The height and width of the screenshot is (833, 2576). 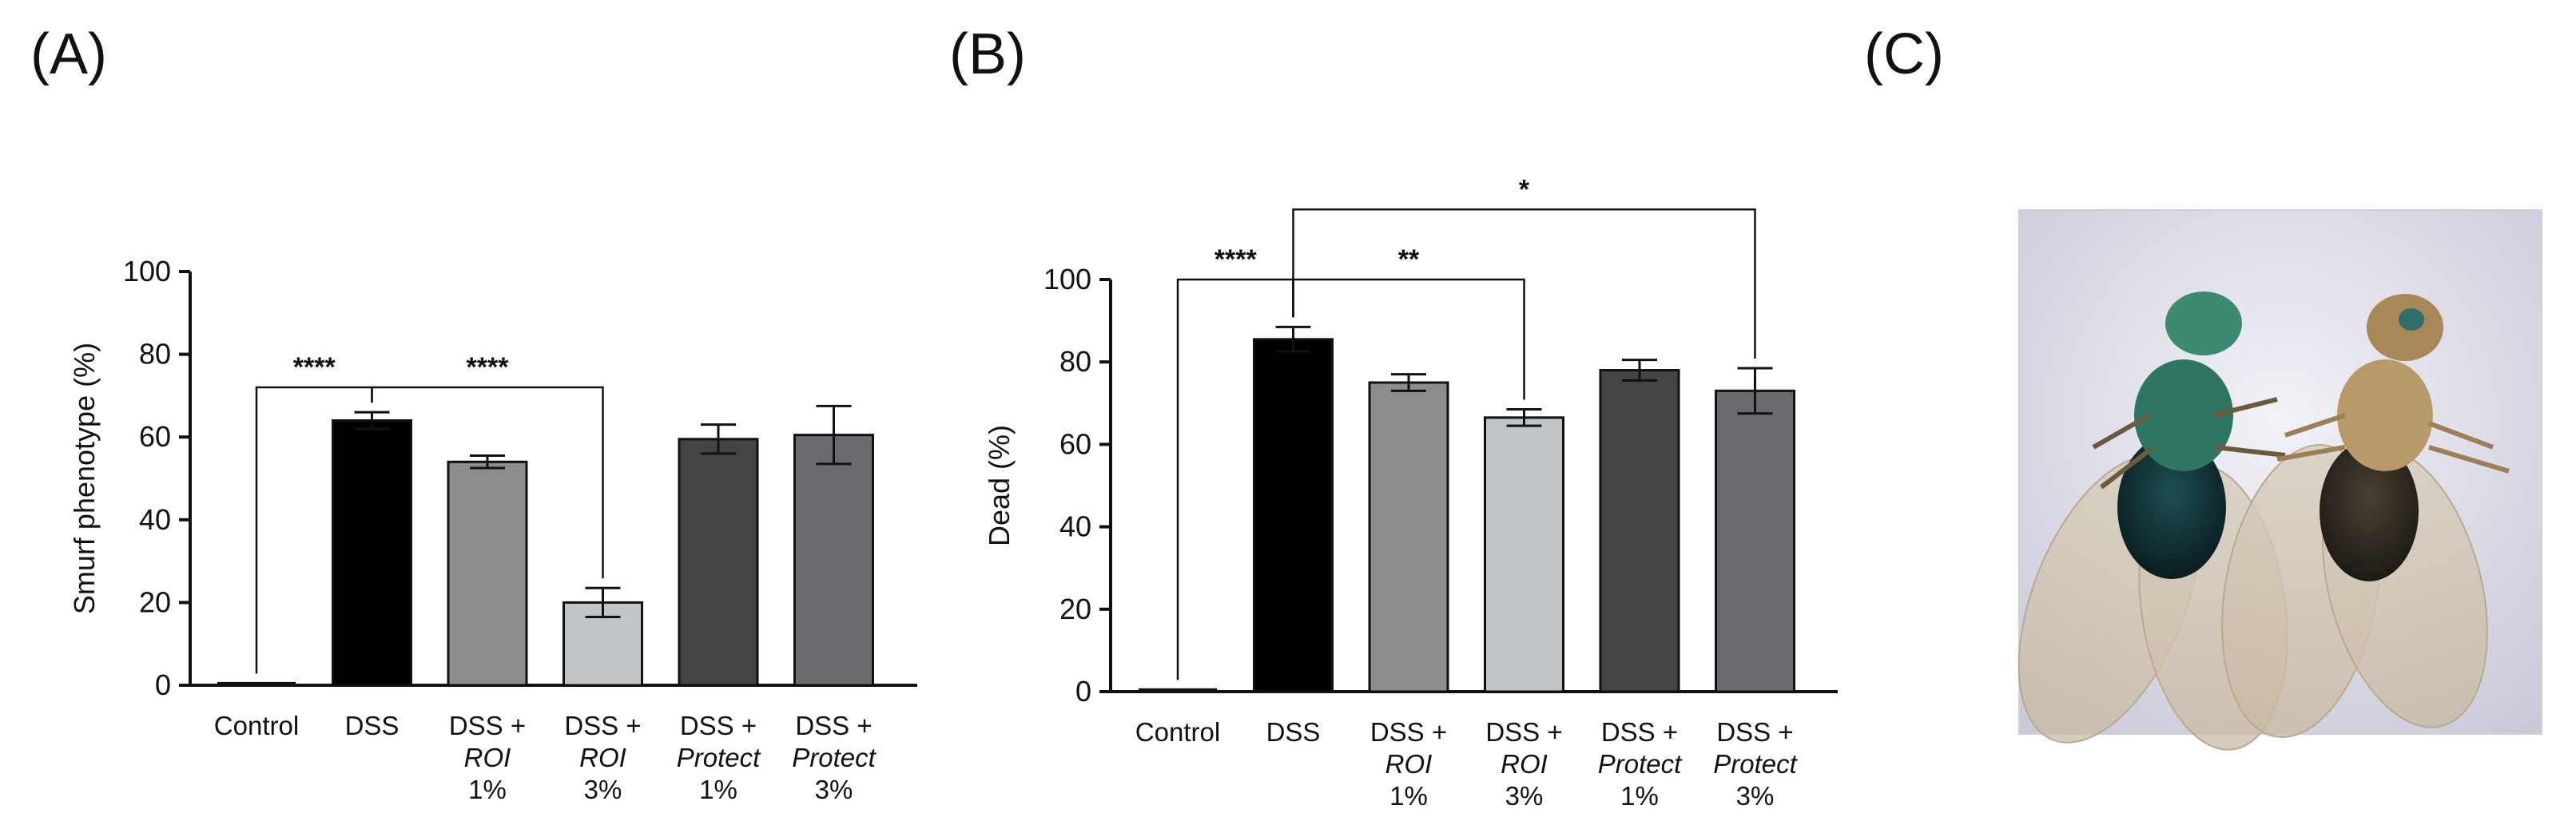 What do you see at coordinates (155, 601) in the screenshot?
I see `chart-a-y-tick-label: 20` at bounding box center [155, 601].